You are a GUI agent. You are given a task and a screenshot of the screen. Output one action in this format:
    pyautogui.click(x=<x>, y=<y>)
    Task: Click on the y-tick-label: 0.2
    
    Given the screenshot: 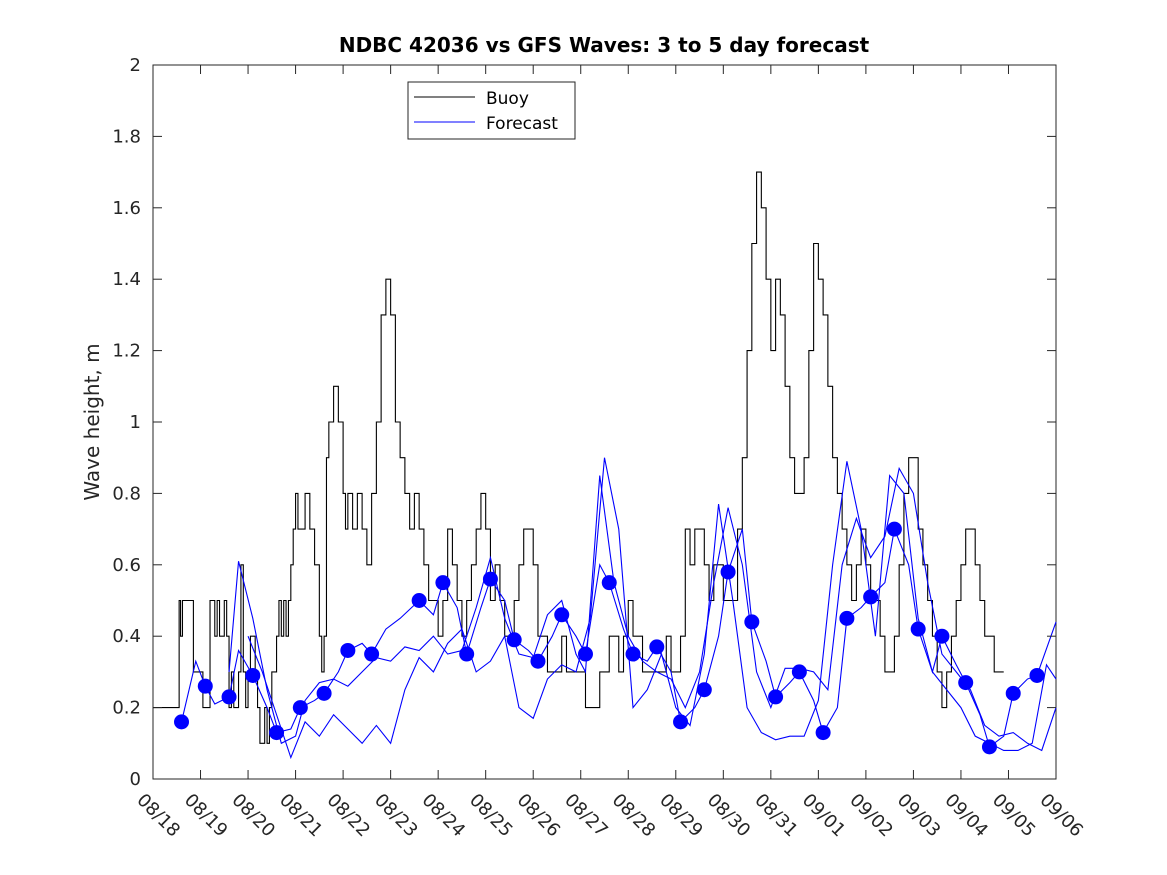 What is the action you would take?
    pyautogui.click(x=126, y=708)
    